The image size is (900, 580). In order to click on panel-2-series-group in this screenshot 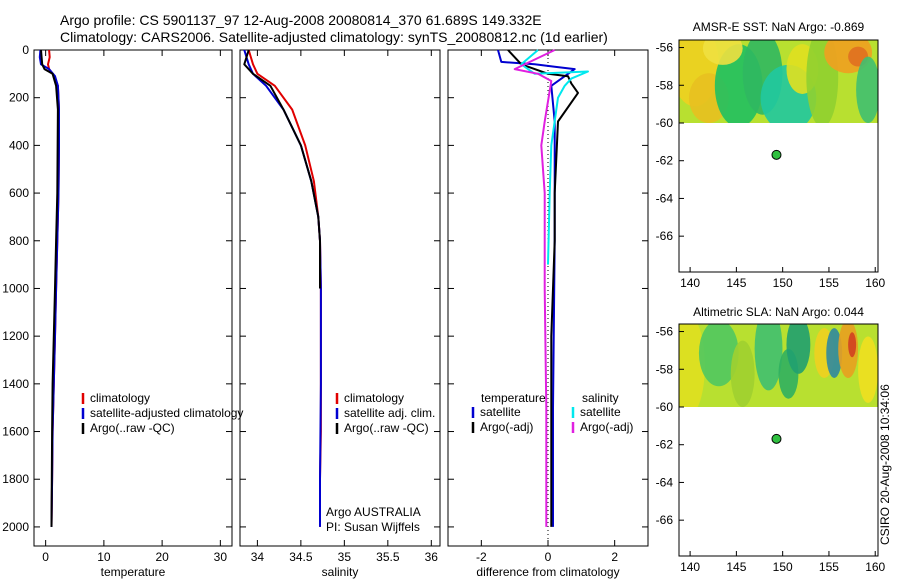, I will do `click(282, 288)`.